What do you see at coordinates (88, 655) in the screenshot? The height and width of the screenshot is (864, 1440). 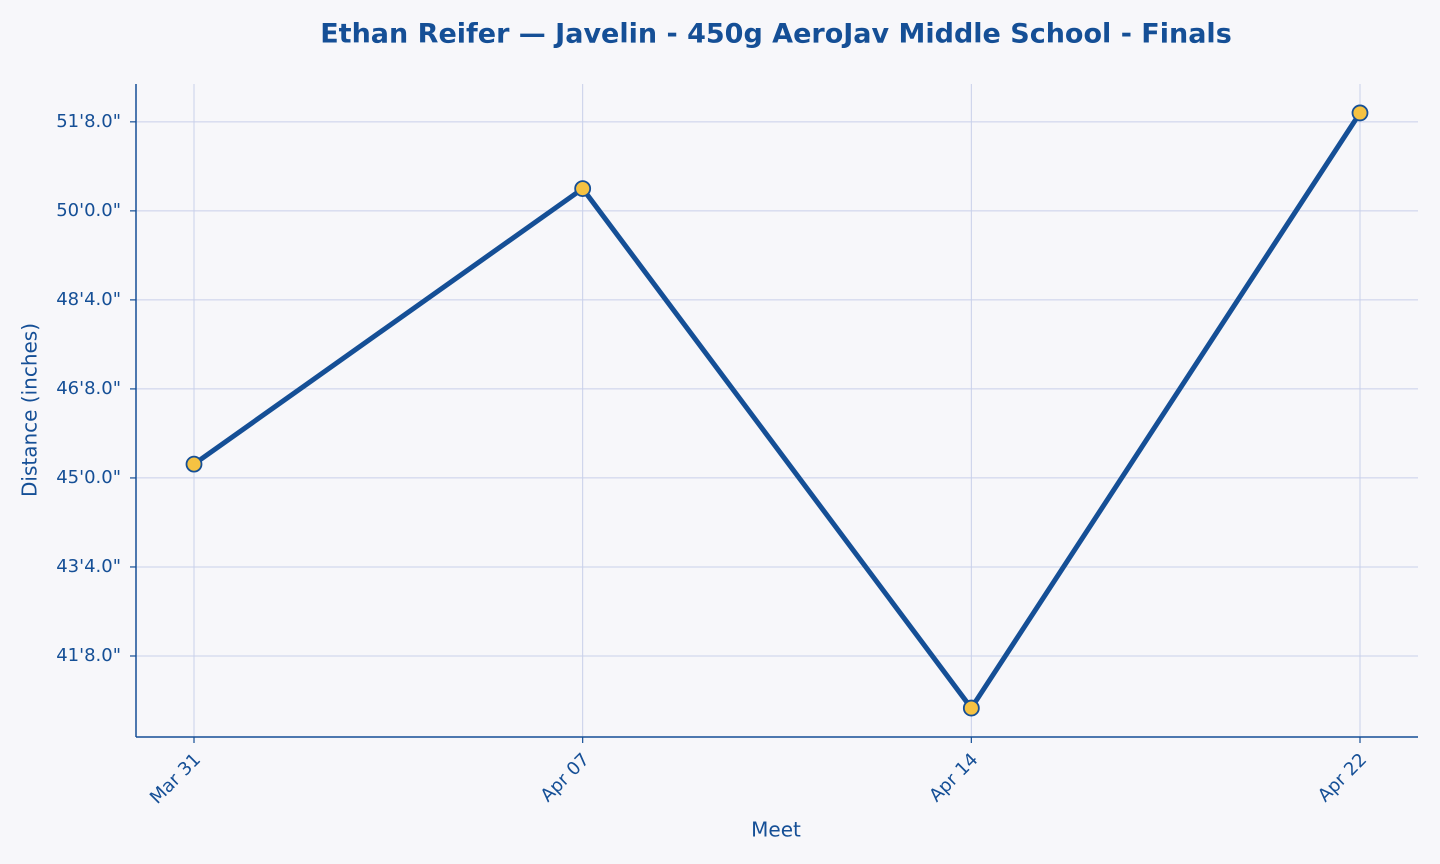 I see `y-tick-label: 41'8.0"` at bounding box center [88, 655].